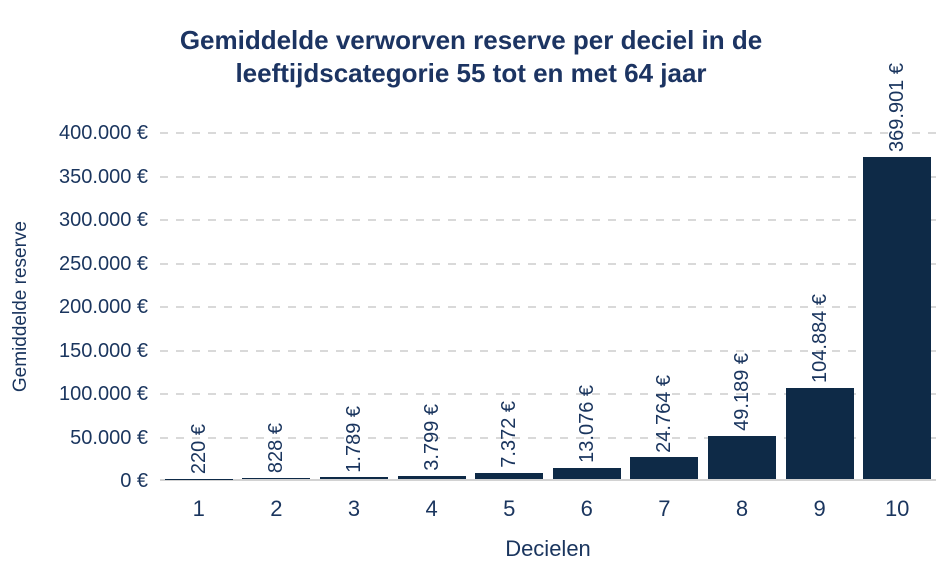  What do you see at coordinates (103, 350) in the screenshot?
I see `y-tick-label: 150.000 €` at bounding box center [103, 350].